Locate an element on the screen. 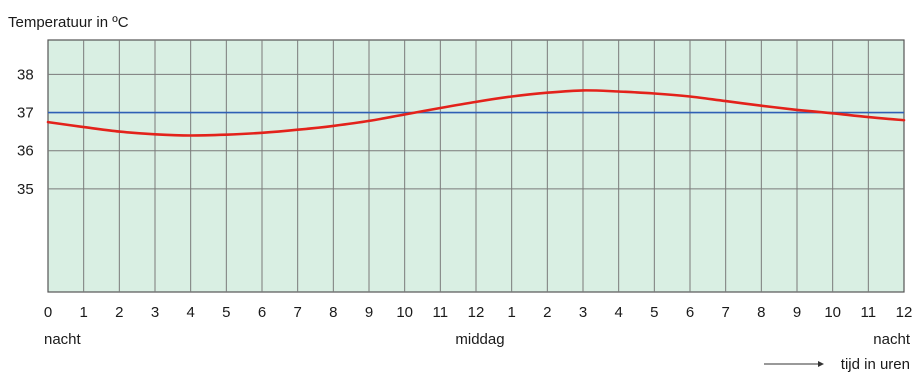 The width and height of the screenshot is (915, 373). x-axis-ticks: 0 1 2 3 4 5 6 7 8 9 10 11 12 1 2 3 4 5 6 7 8 9 10 11 12 is located at coordinates (478, 312).